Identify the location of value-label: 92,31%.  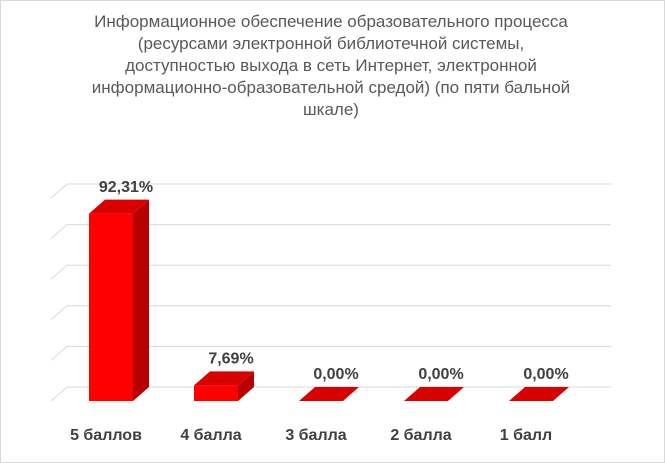
(126, 187).